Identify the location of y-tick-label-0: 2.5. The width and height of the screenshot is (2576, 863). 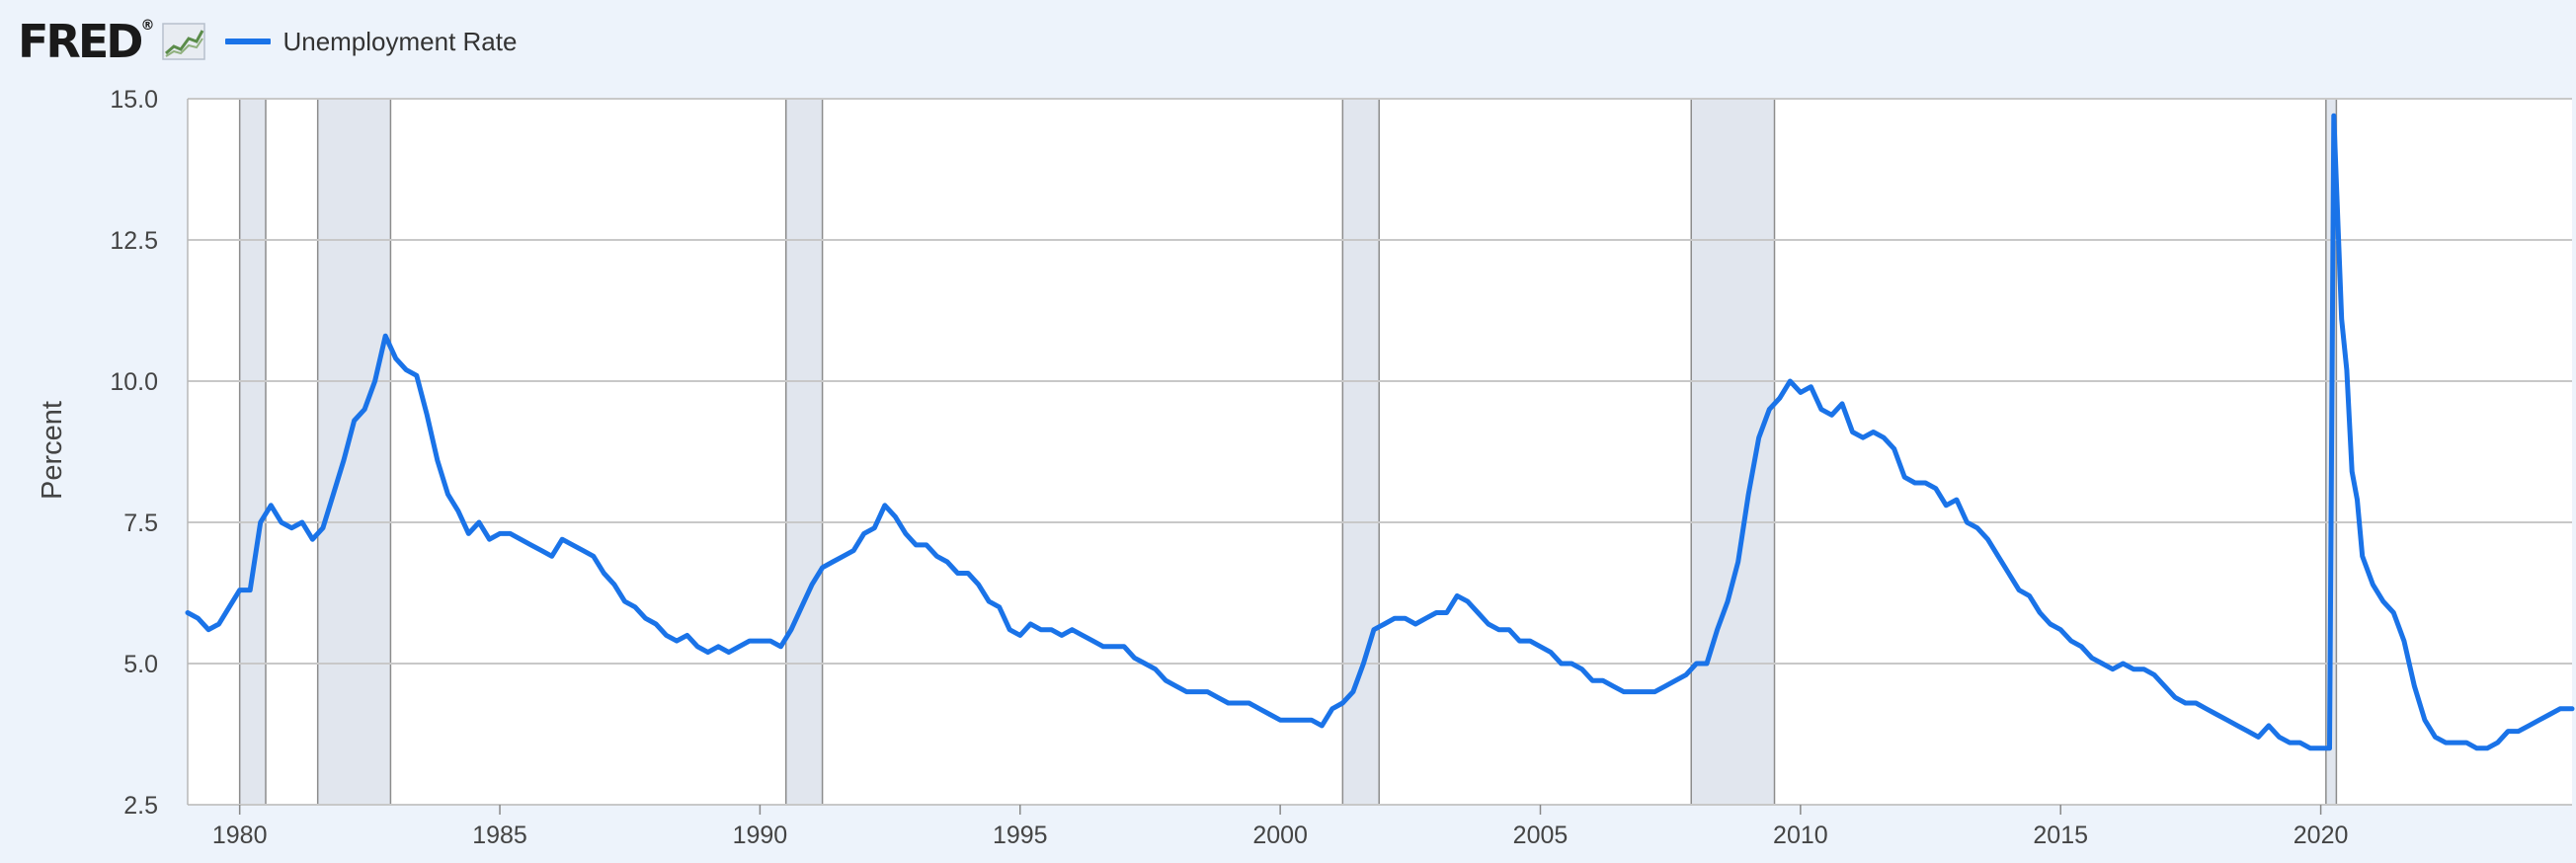
(140, 806).